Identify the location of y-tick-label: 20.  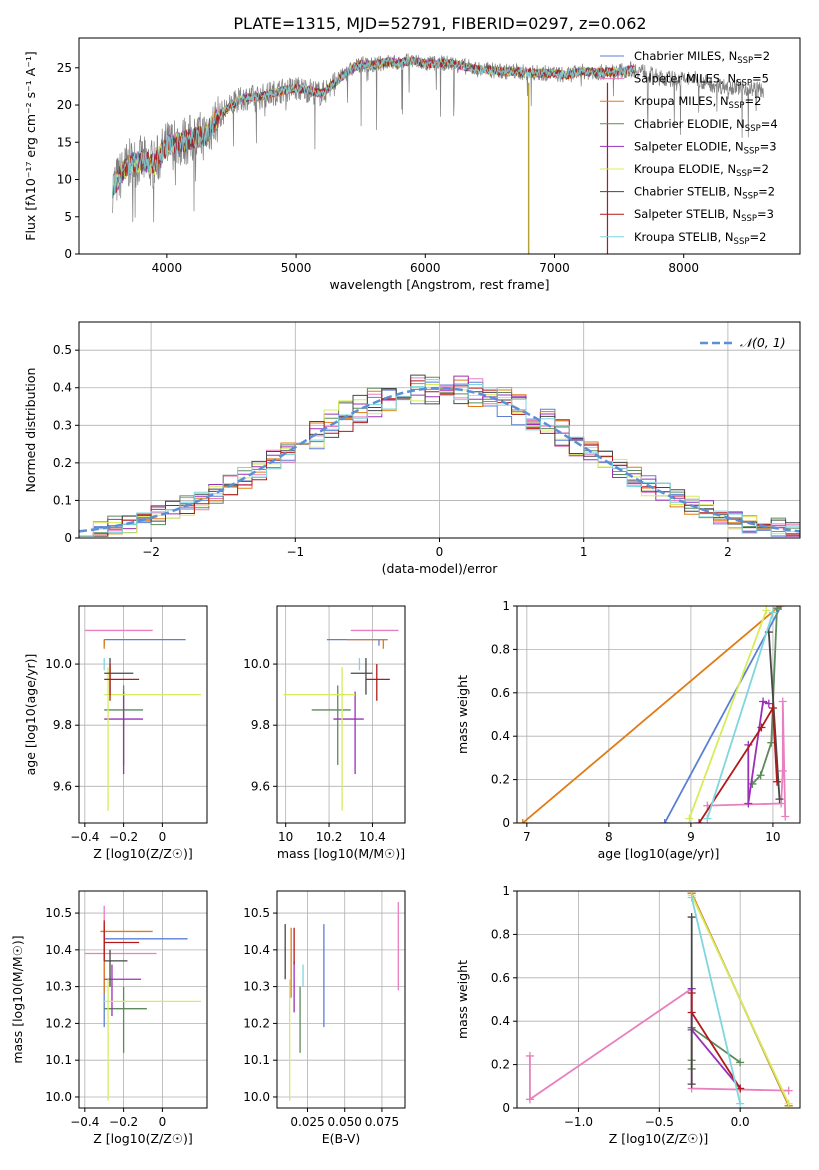
(64, 105).